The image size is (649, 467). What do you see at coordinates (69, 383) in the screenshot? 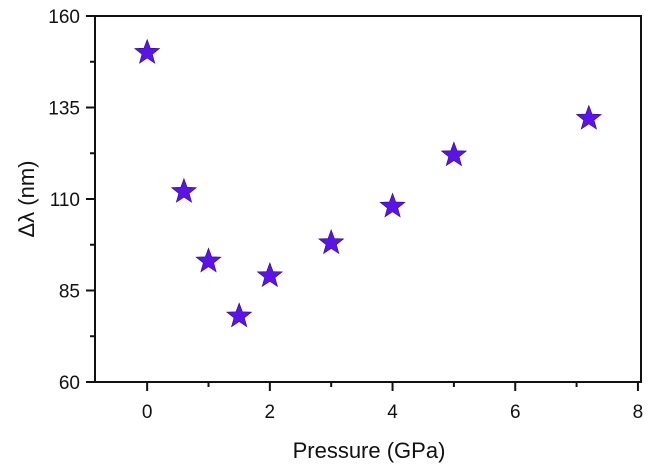
I see `y-tick-label: 60` at bounding box center [69, 383].